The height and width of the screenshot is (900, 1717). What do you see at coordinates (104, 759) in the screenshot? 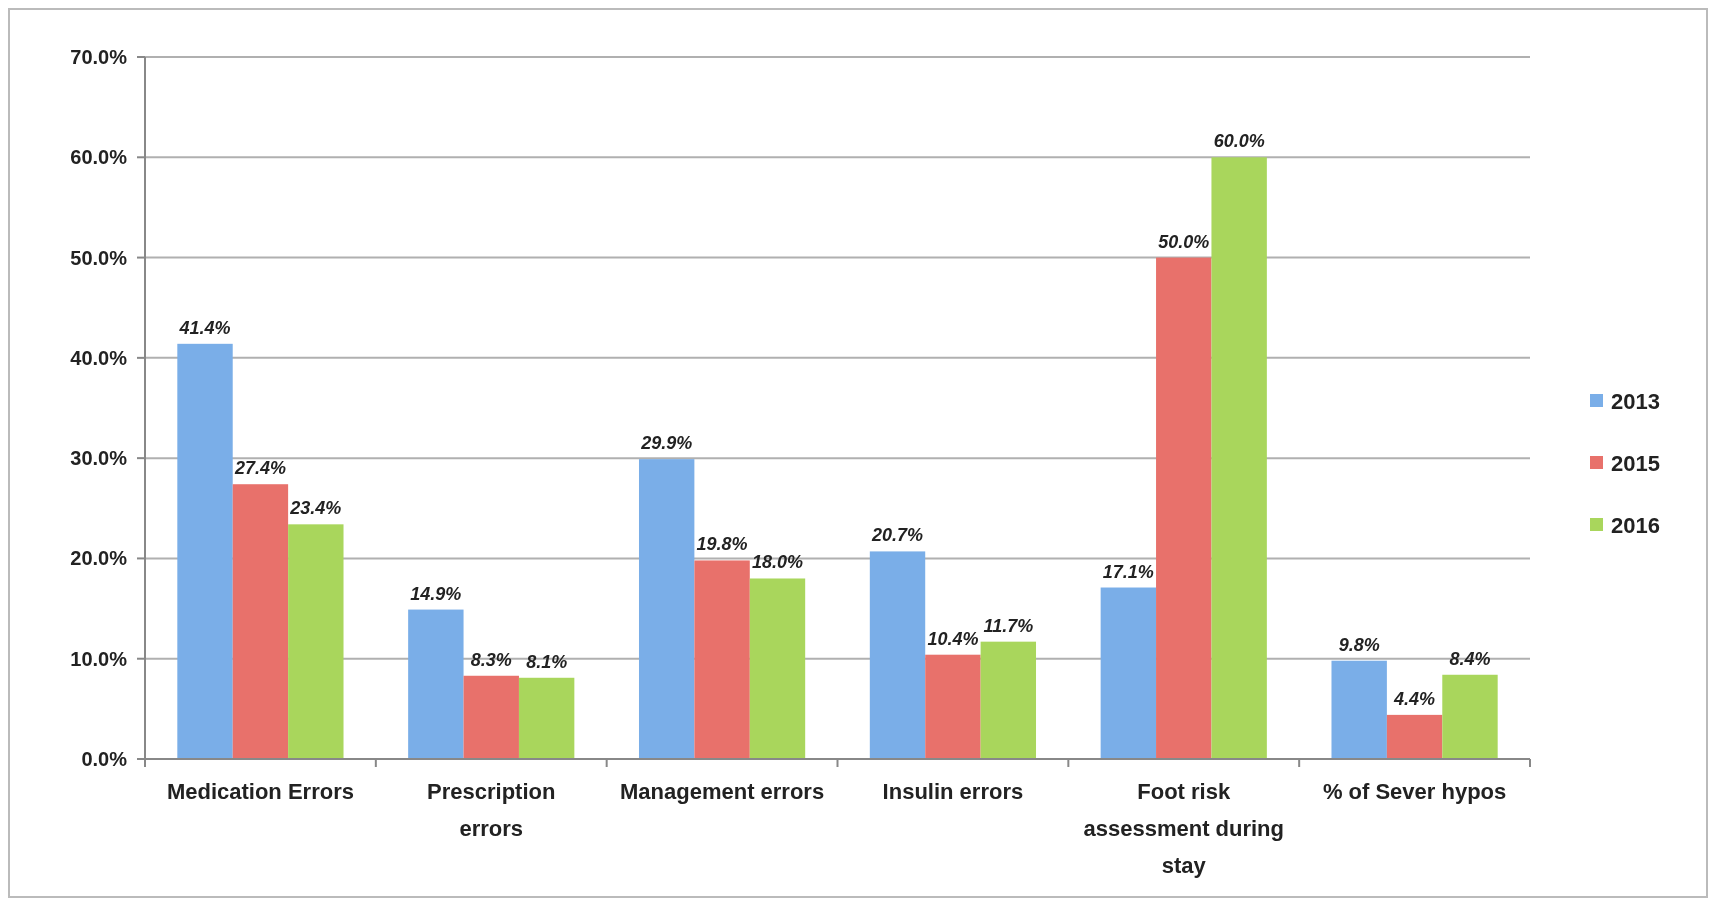
I see `y-tick-label: 0.0%` at bounding box center [104, 759].